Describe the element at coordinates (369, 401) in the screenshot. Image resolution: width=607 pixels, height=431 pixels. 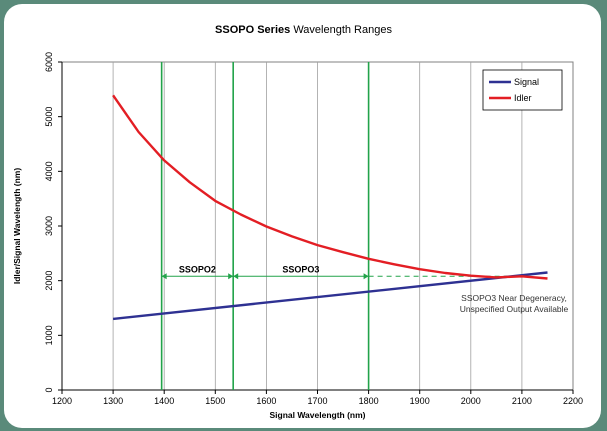
I see `x-tick-label: 1800` at that location.